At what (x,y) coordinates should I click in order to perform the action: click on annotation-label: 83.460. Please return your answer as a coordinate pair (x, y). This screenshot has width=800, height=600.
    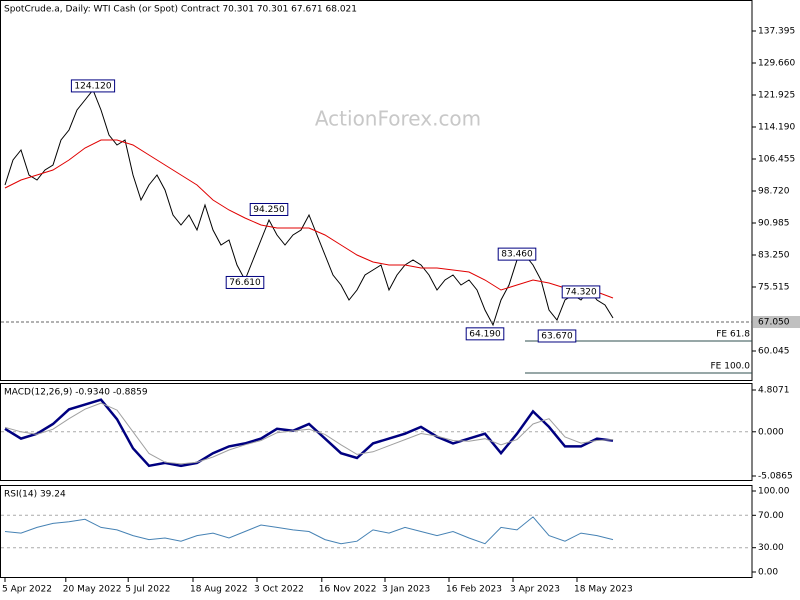
    Looking at the image, I should click on (517, 255).